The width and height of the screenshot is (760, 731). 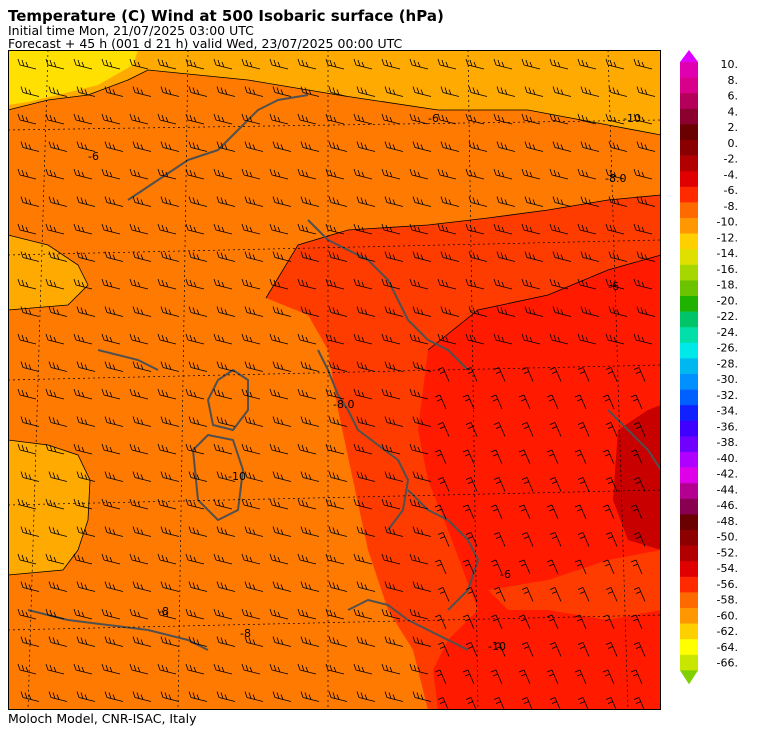 I want to click on contour-label: -6, so click(x=613, y=286).